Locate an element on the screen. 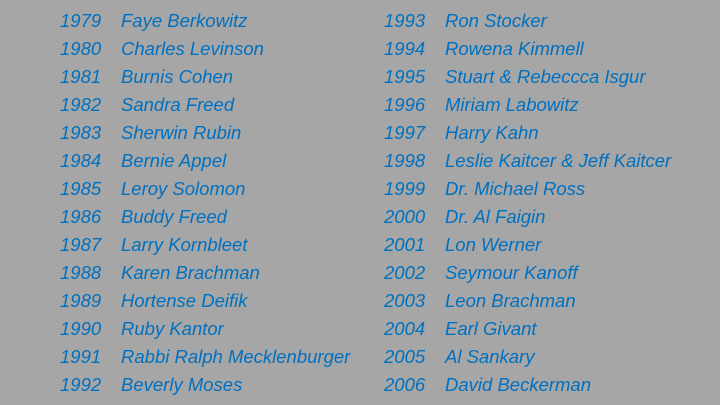  list-item: 1984 Bernie Appel is located at coordinates (205, 161).